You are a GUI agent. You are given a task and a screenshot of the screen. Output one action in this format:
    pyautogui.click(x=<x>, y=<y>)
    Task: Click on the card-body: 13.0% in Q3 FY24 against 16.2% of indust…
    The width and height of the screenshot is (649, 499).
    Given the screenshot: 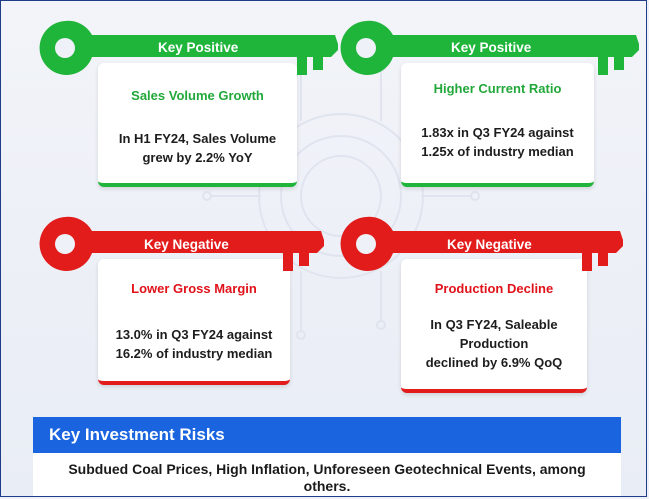 What is the action you would take?
    pyautogui.click(x=194, y=344)
    